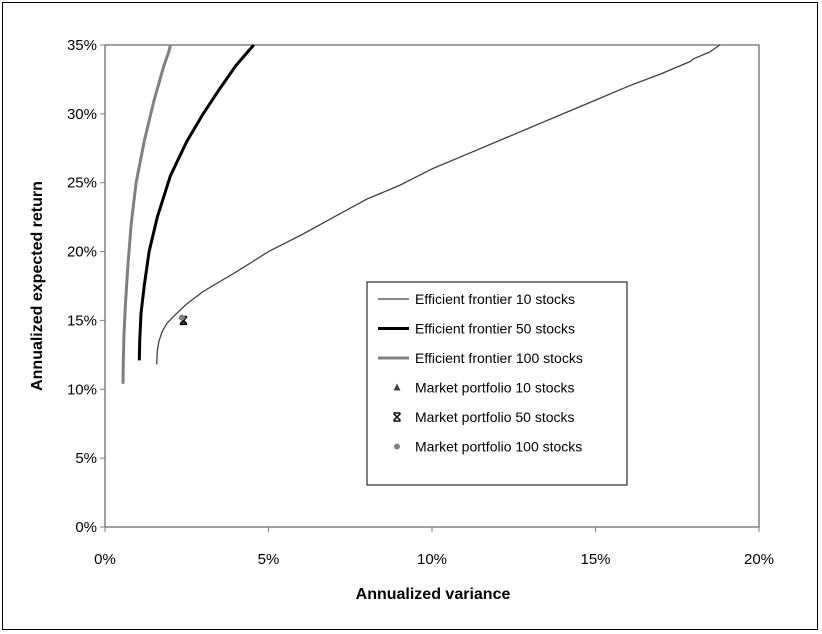 The image size is (822, 634). Describe the element at coordinates (495, 299) in the screenshot. I see `legend-label-0: Efficient frontier 10 stocks` at that location.